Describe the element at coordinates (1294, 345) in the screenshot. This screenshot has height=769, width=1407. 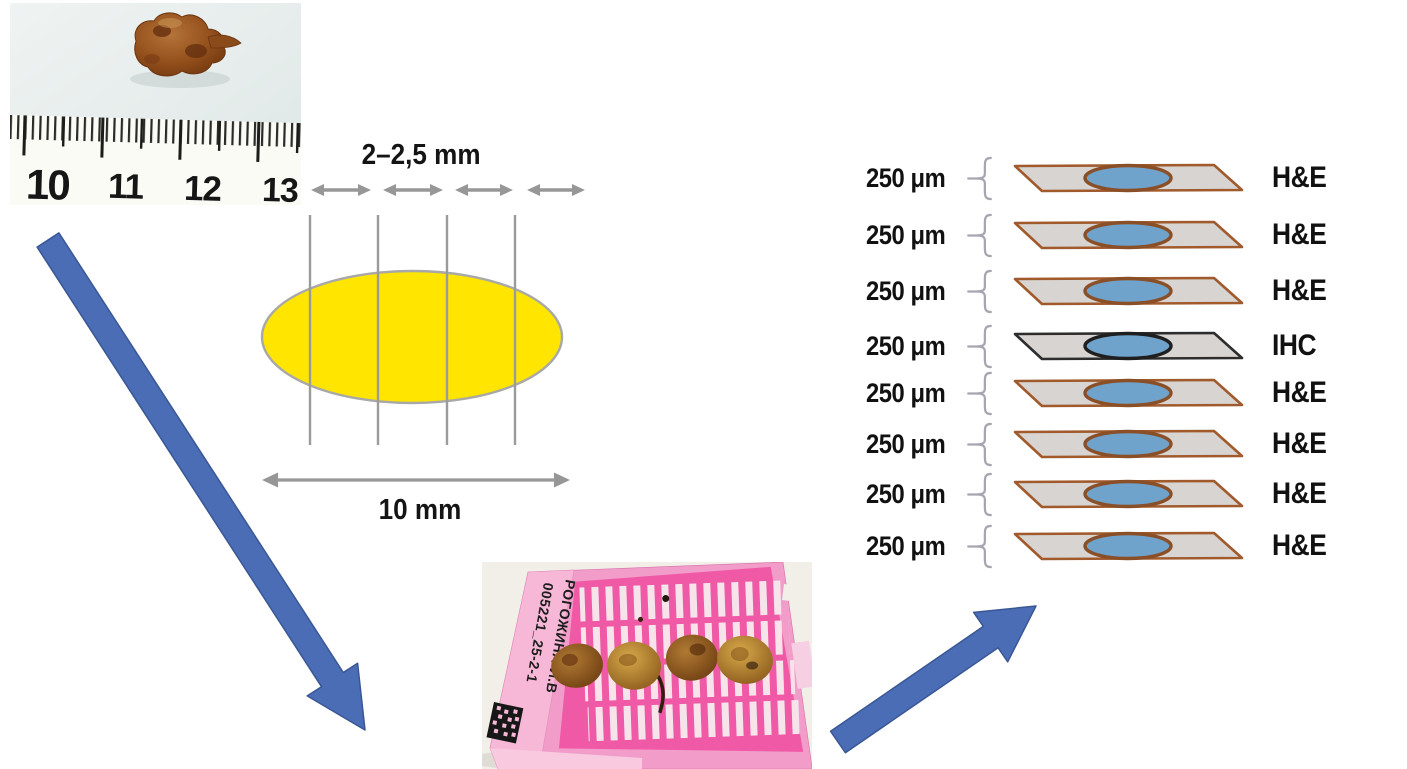
I see `stain-label: IHC` at that location.